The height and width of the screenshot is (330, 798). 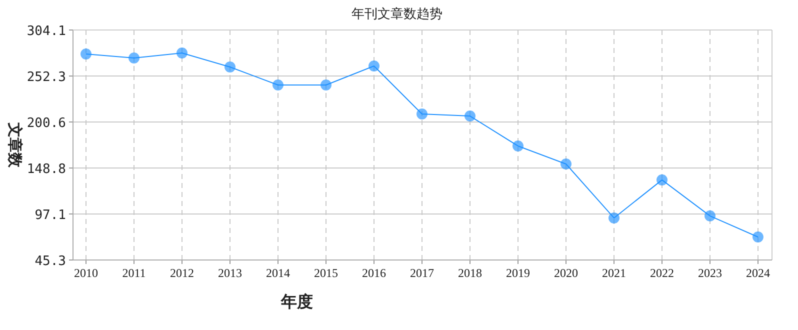 What do you see at coordinates (614, 273) in the screenshot?
I see `x-tick-label: 2021` at bounding box center [614, 273].